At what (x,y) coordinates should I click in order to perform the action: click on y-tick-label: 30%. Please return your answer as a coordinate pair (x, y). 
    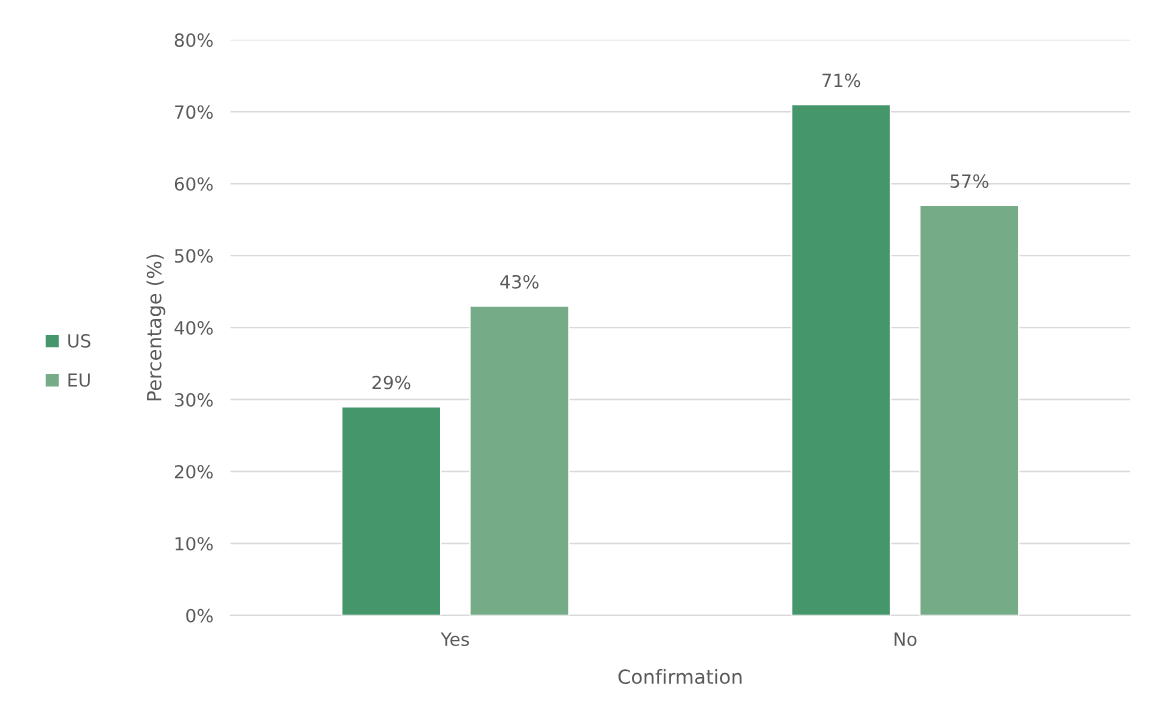
    Looking at the image, I should click on (193, 400).